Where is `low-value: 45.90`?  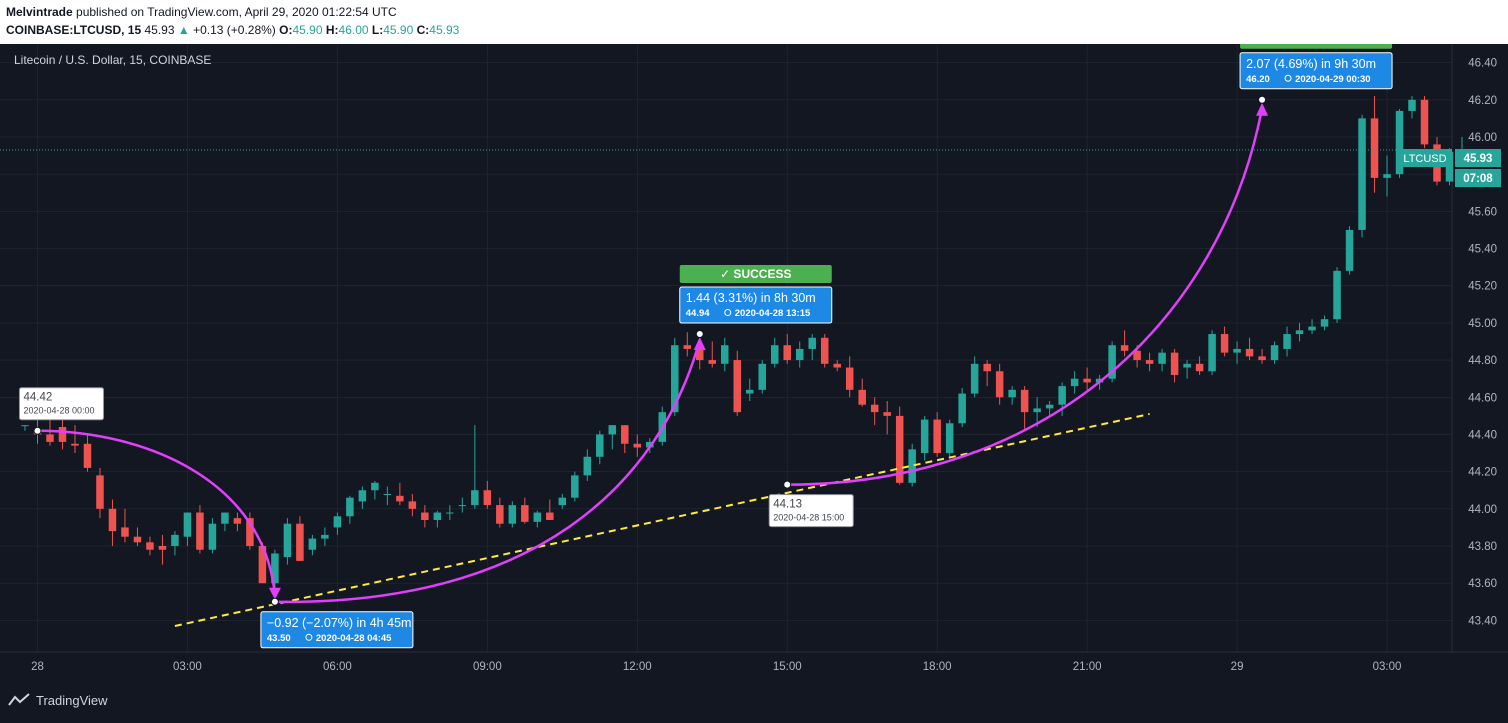
low-value: 45.90 is located at coordinates (398, 30).